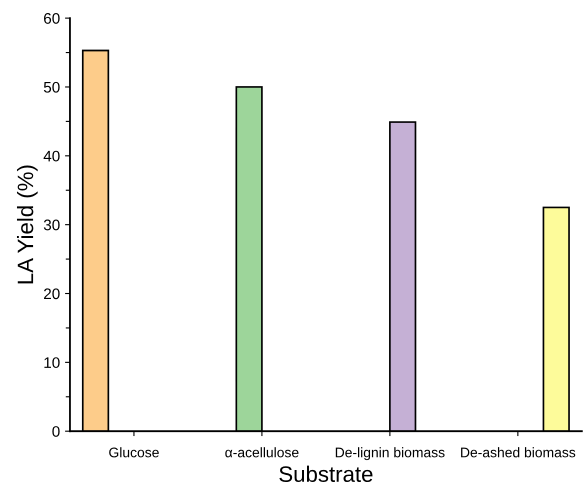 The image size is (583, 490). What do you see at coordinates (52, 362) in the screenshot?
I see `y-tick-label: 10` at bounding box center [52, 362].